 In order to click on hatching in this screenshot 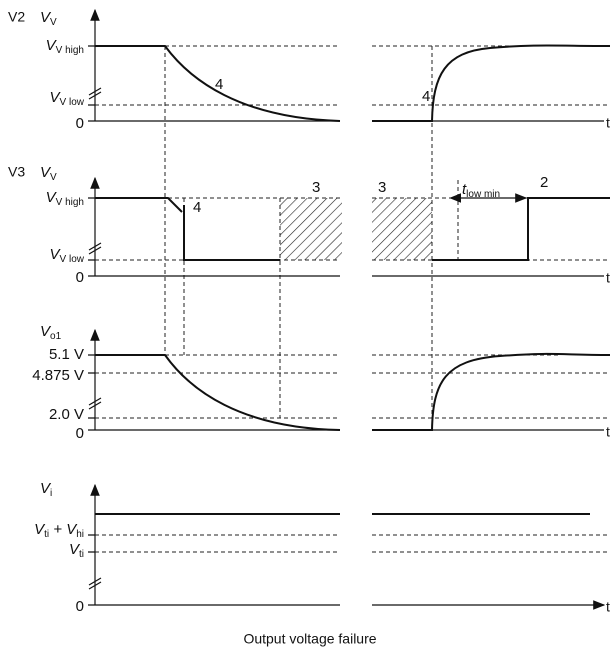, I will do `click(356, 229)`.